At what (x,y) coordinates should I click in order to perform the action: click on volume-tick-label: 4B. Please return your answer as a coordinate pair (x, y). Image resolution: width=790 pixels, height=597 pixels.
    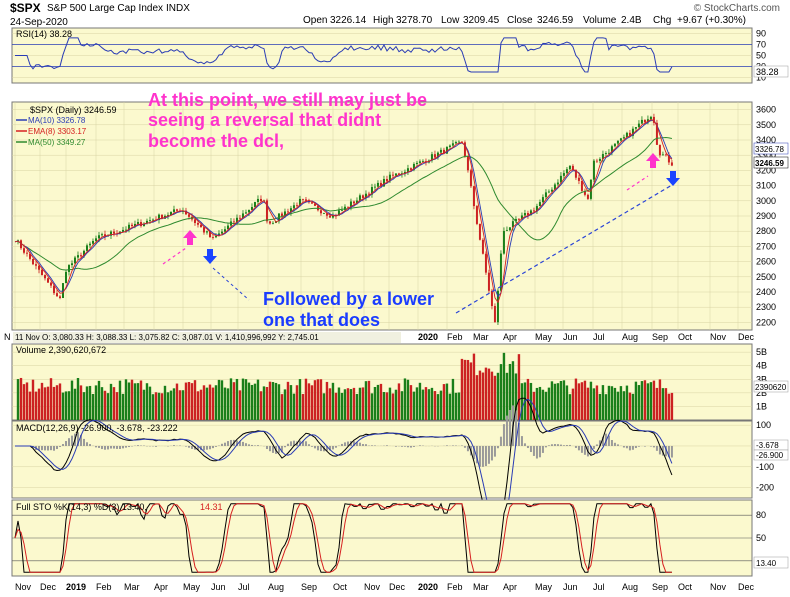
    Looking at the image, I should click on (761, 366).